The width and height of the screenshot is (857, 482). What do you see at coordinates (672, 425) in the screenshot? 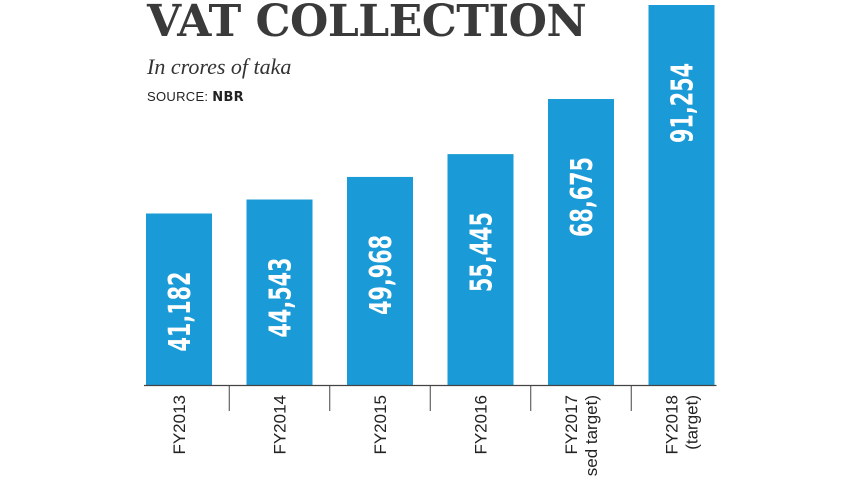
I see `x-tick-label-5-0: FY2018` at bounding box center [672, 425].